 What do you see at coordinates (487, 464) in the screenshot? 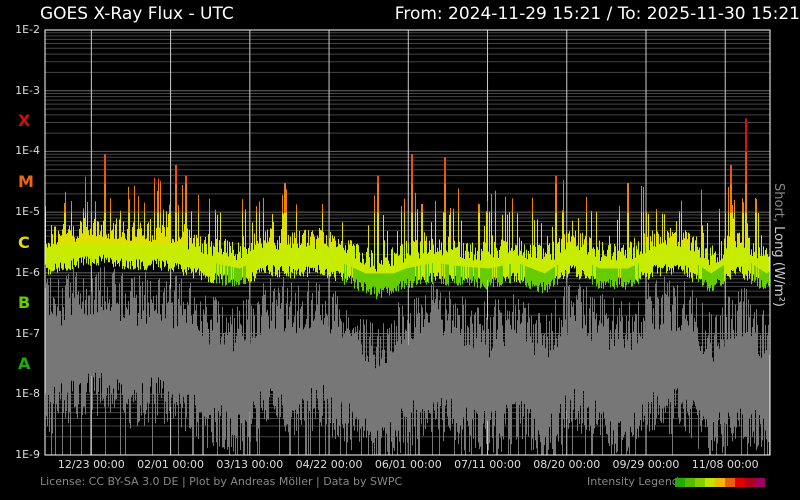
I see `x-tick-label: 07/11 00:00` at bounding box center [487, 464].